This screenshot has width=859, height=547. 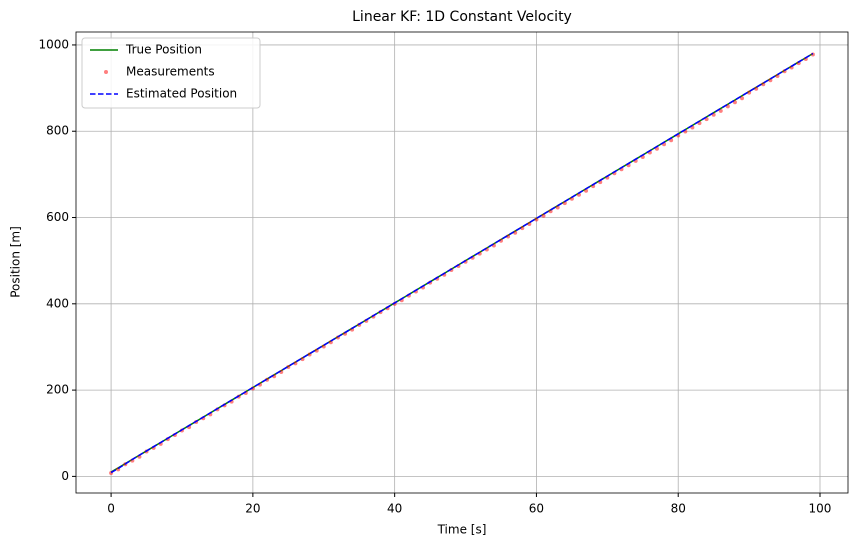 I want to click on y-axis-label: Position [m], so click(x=16, y=262).